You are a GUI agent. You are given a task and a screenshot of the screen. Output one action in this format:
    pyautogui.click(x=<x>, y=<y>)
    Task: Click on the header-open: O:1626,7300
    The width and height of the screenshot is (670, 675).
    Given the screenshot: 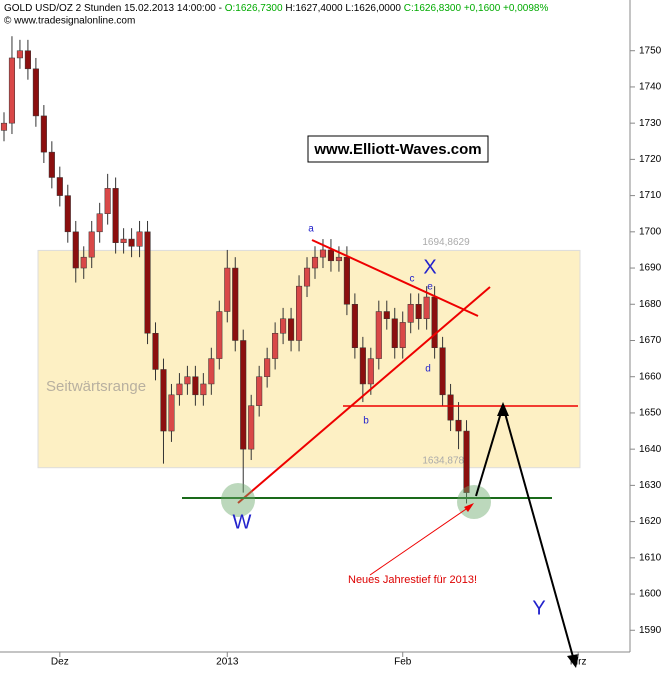 What is the action you would take?
    pyautogui.click(x=254, y=8)
    